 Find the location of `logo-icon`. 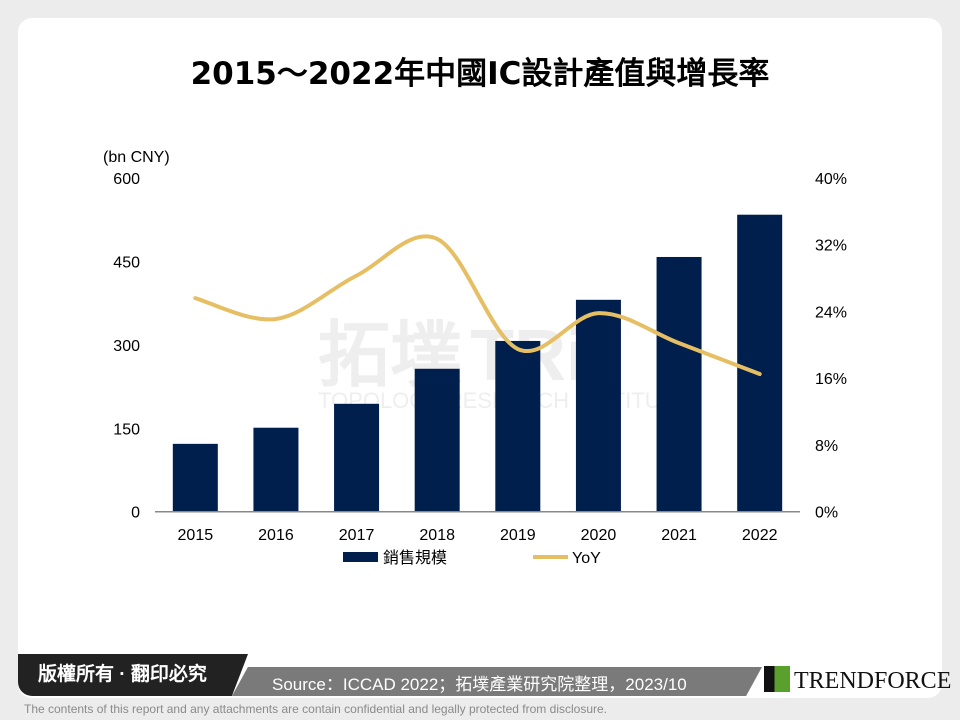

logo-icon is located at coordinates (777, 679).